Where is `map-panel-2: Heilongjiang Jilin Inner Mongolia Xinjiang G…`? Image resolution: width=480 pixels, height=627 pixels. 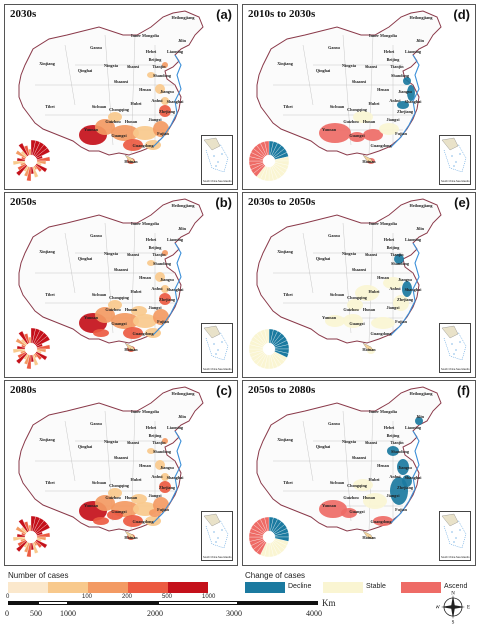 map-panel-2: Heilongjiang Jilin Inner Mongolia Xinjiang G… is located at coordinates (121, 285).